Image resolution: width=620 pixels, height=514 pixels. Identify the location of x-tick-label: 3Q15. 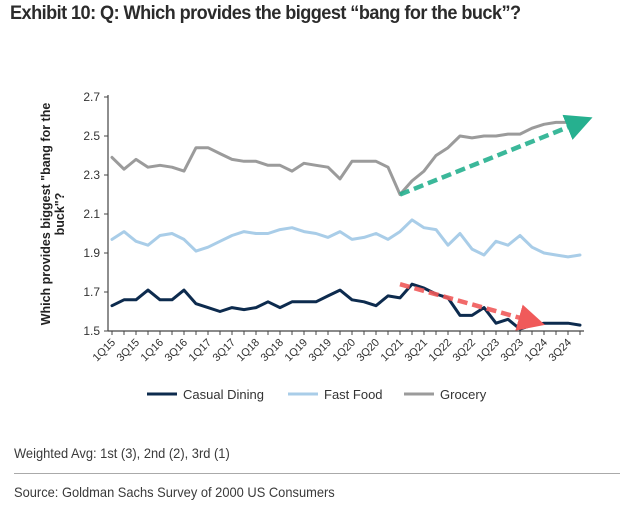
(129, 351).